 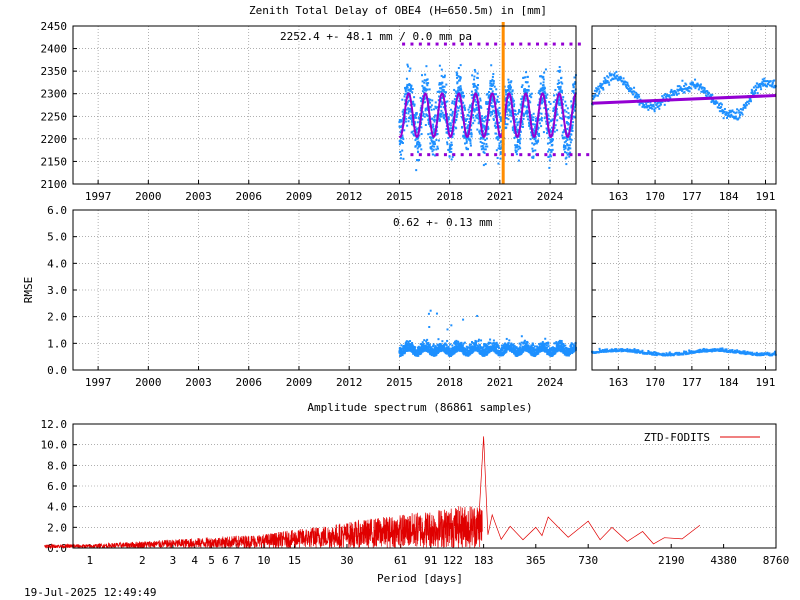 I want to click on ztd-recent-panel-frame, so click(x=684, y=105).